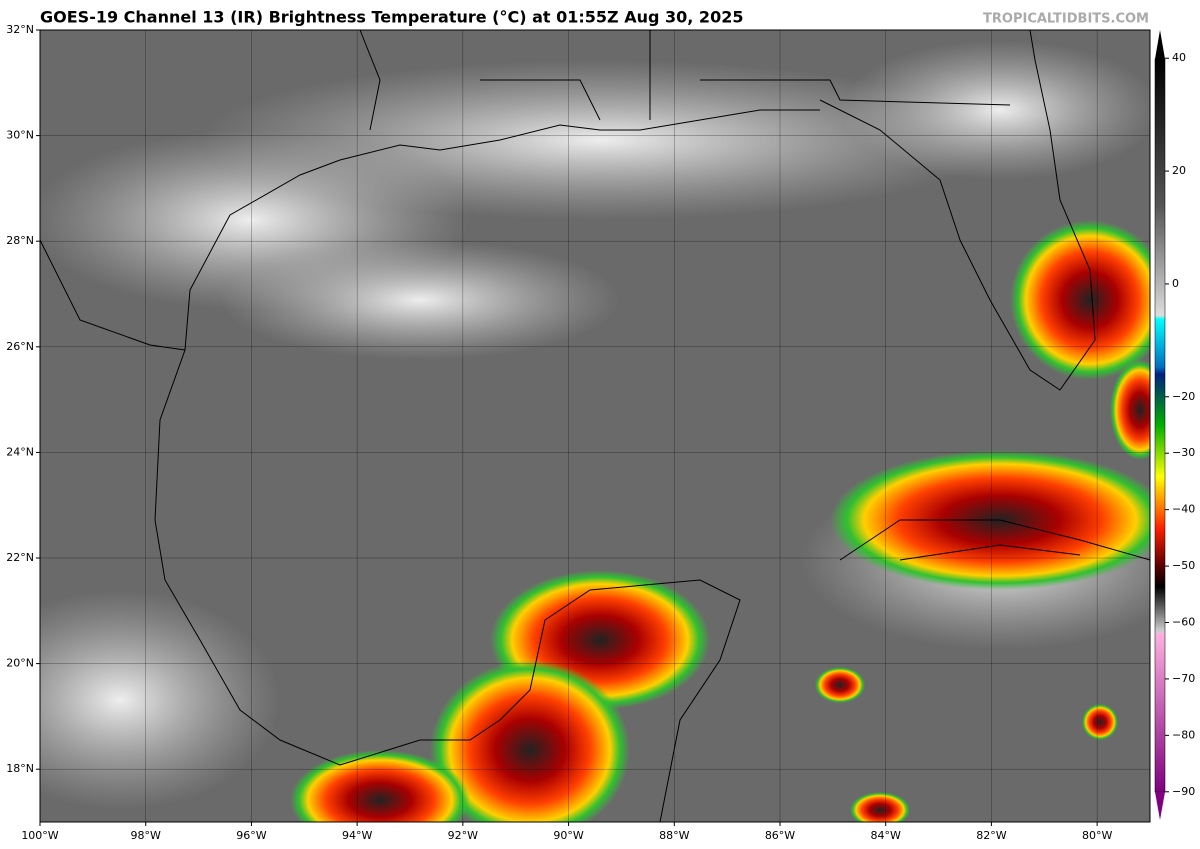  I want to click on colorbar-label: −40, so click(1183, 509).